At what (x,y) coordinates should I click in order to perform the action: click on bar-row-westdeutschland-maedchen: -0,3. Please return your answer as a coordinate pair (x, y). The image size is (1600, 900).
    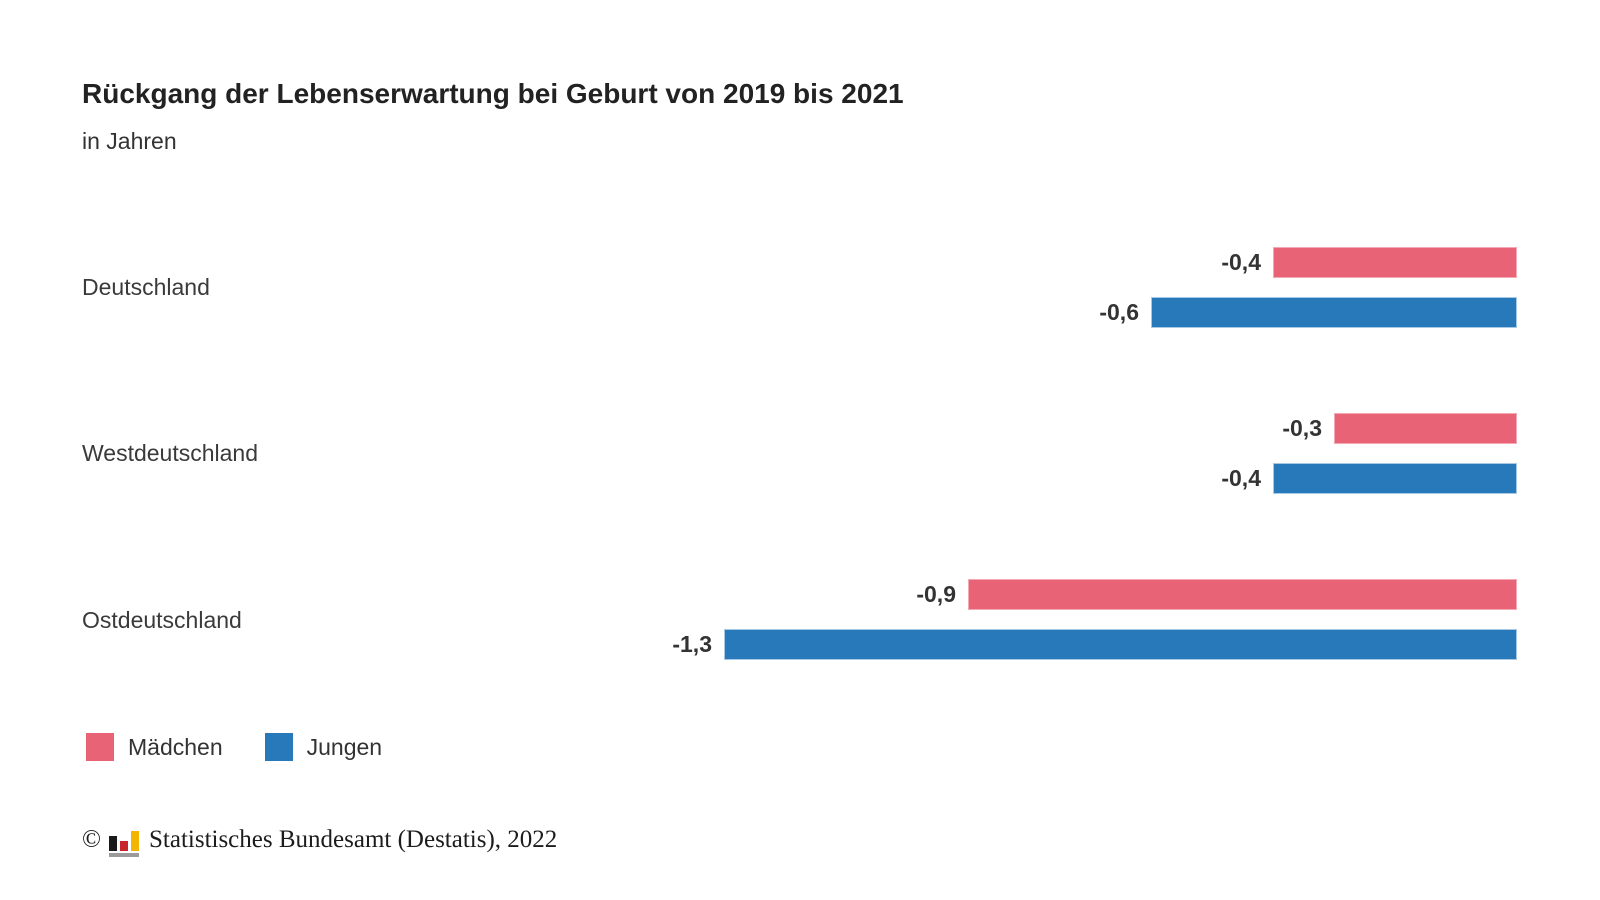
    Looking at the image, I should click on (1399, 428).